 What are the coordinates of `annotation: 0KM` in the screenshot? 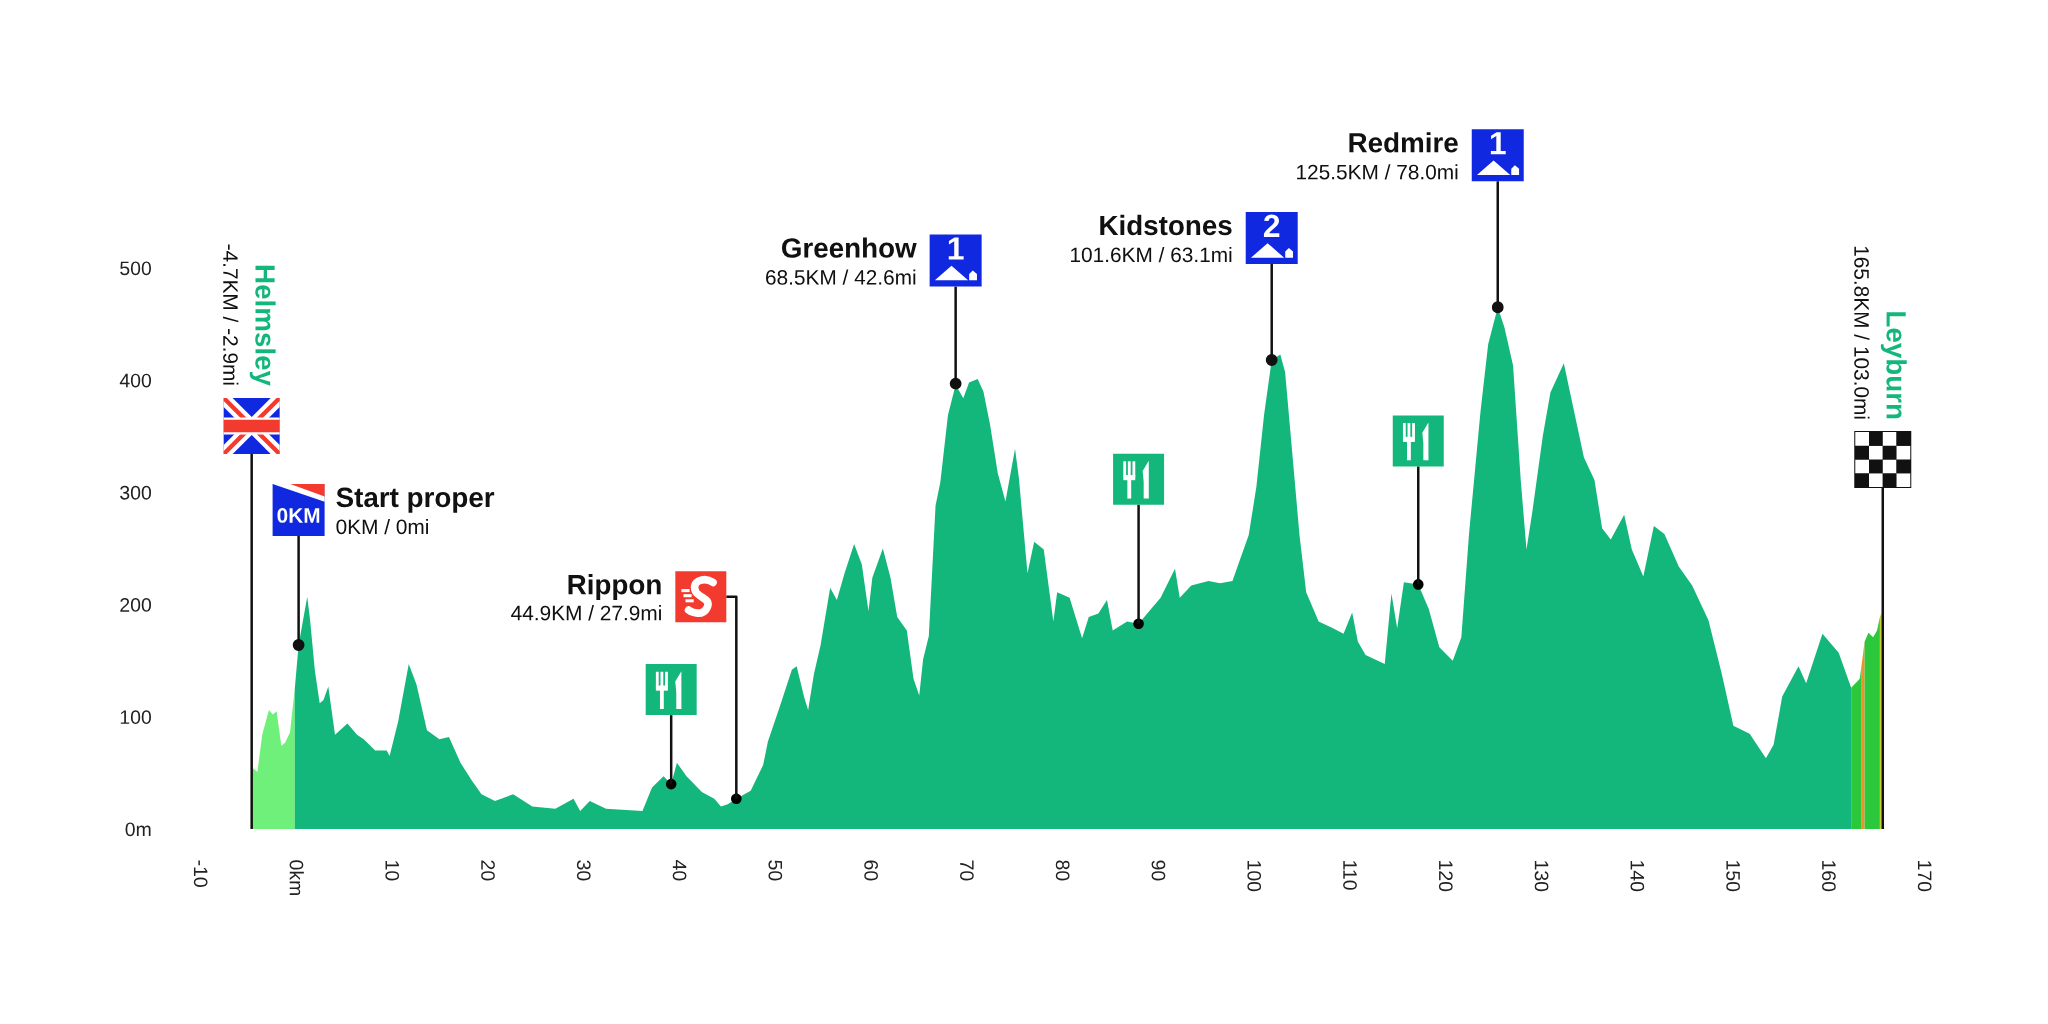 It's located at (298, 515).